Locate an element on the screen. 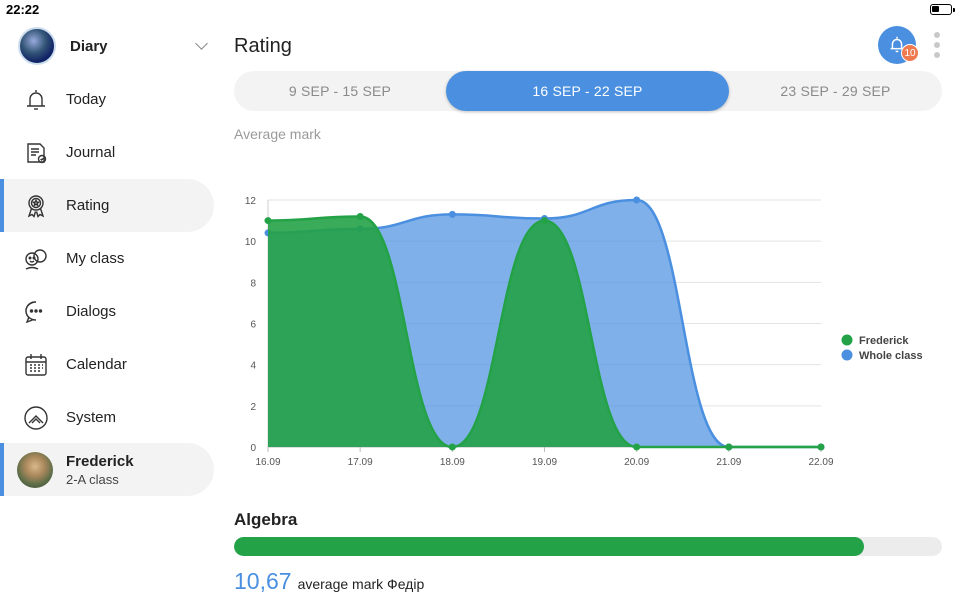 The height and width of the screenshot is (600, 960). chevron-down-icon is located at coordinates (201, 43).